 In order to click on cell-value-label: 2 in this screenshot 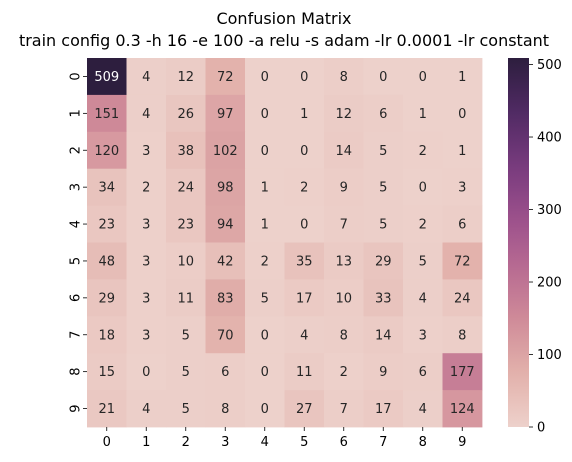, I will do `click(146, 188)`.